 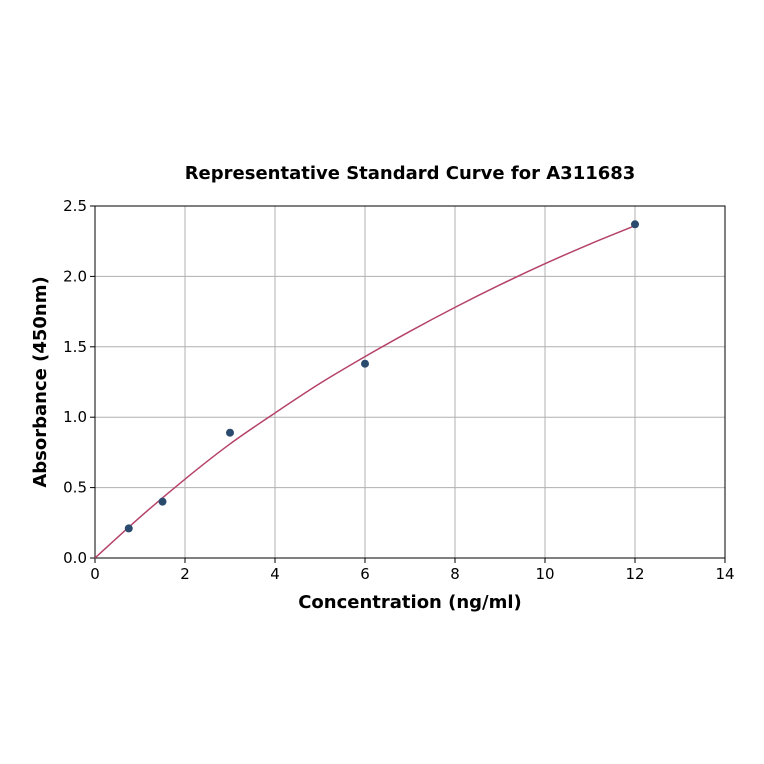 I want to click on x-axis-label: Concentration (ng/ml), so click(x=410, y=602).